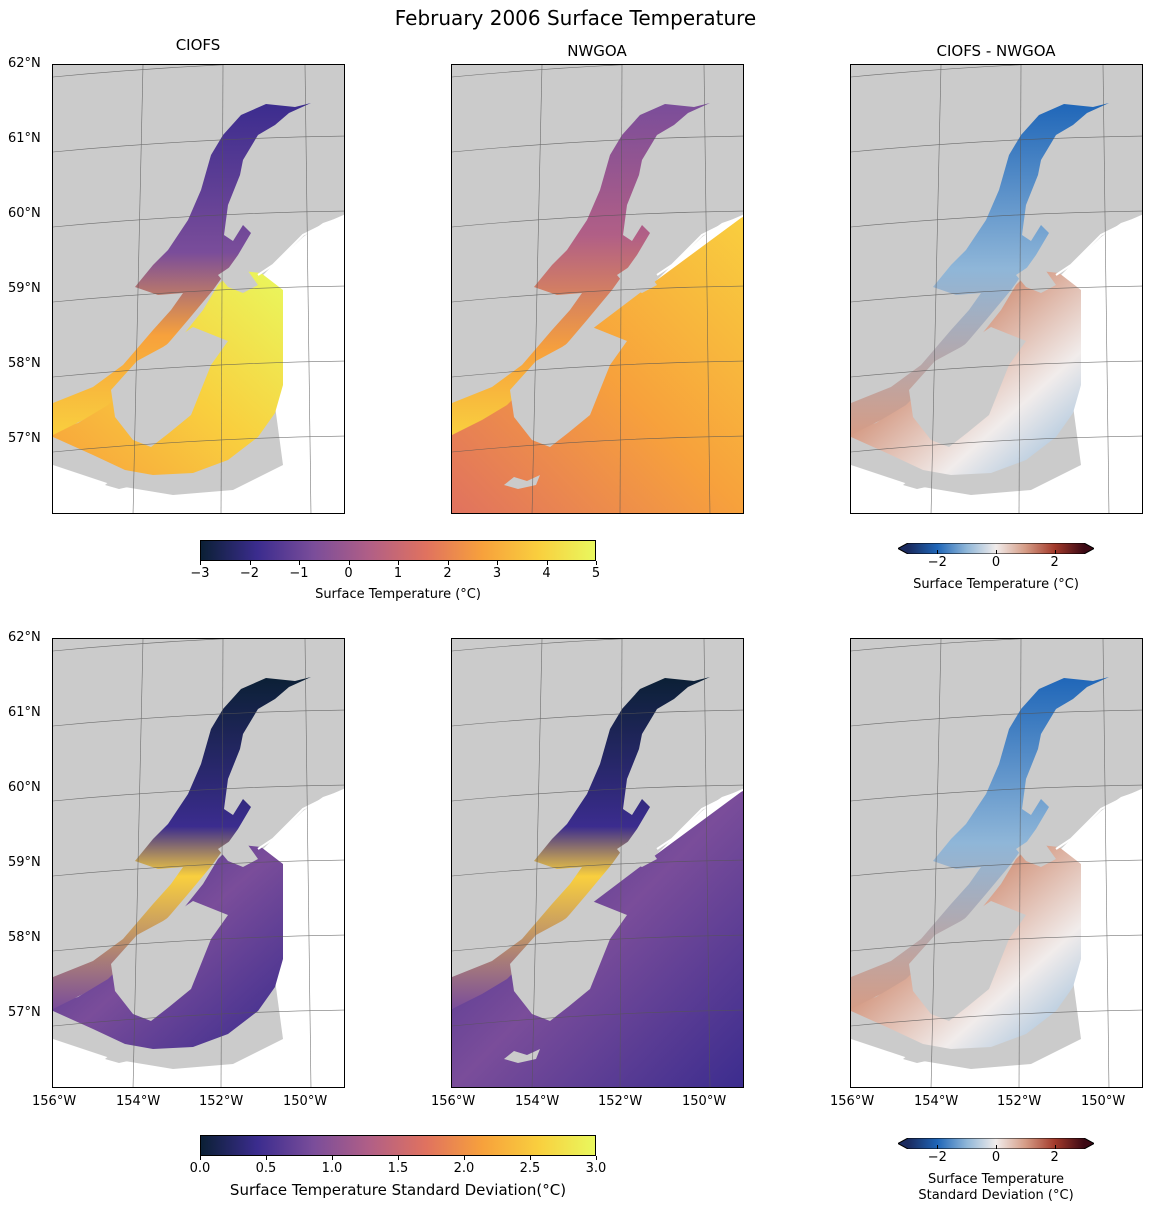 The height and width of the screenshot is (1214, 1151). I want to click on map-panel-mean-nwgoa, so click(597, 289).